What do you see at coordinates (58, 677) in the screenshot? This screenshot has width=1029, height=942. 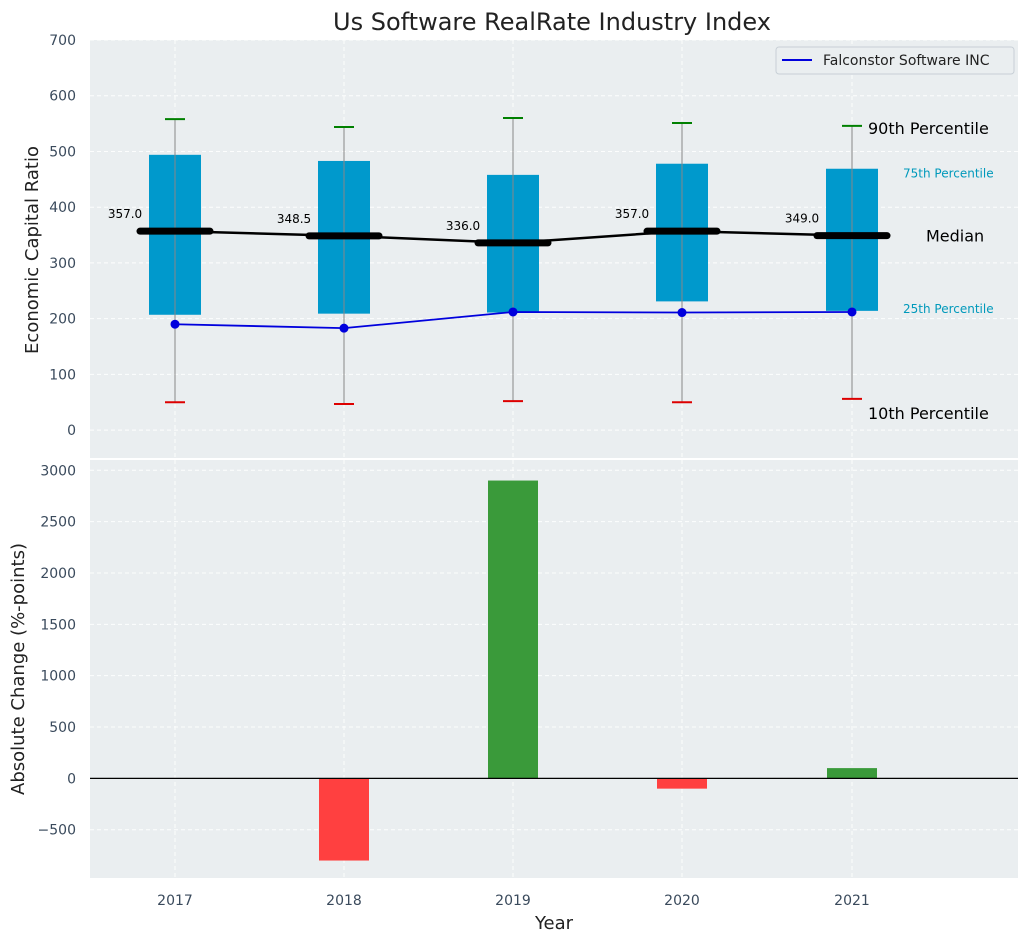 I see `bottom-y-tick-1000: 1000` at bounding box center [58, 677].